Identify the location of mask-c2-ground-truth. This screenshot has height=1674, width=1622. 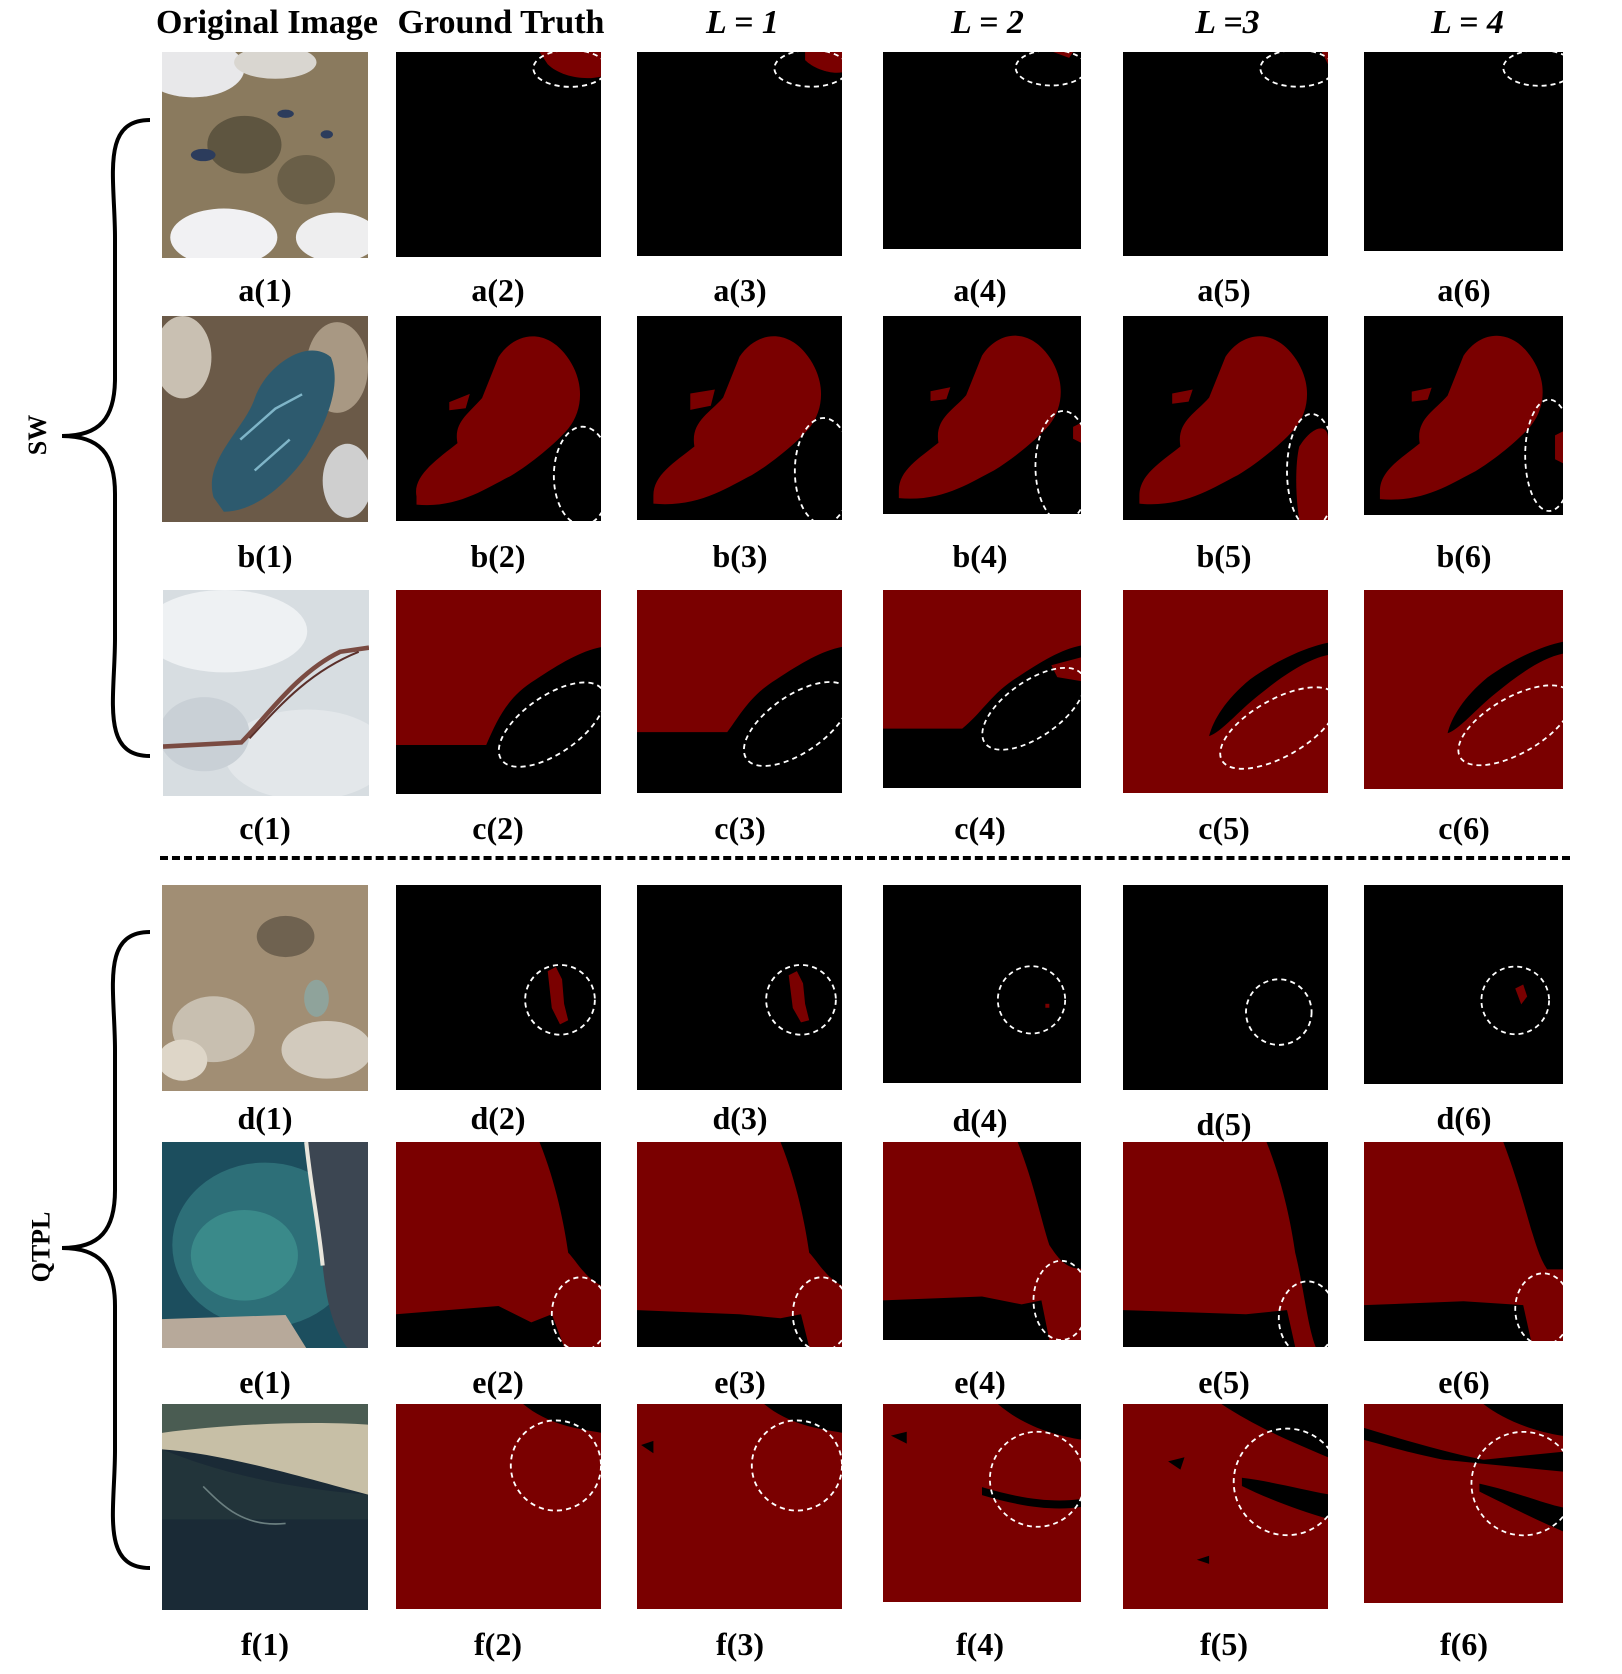
(498, 692).